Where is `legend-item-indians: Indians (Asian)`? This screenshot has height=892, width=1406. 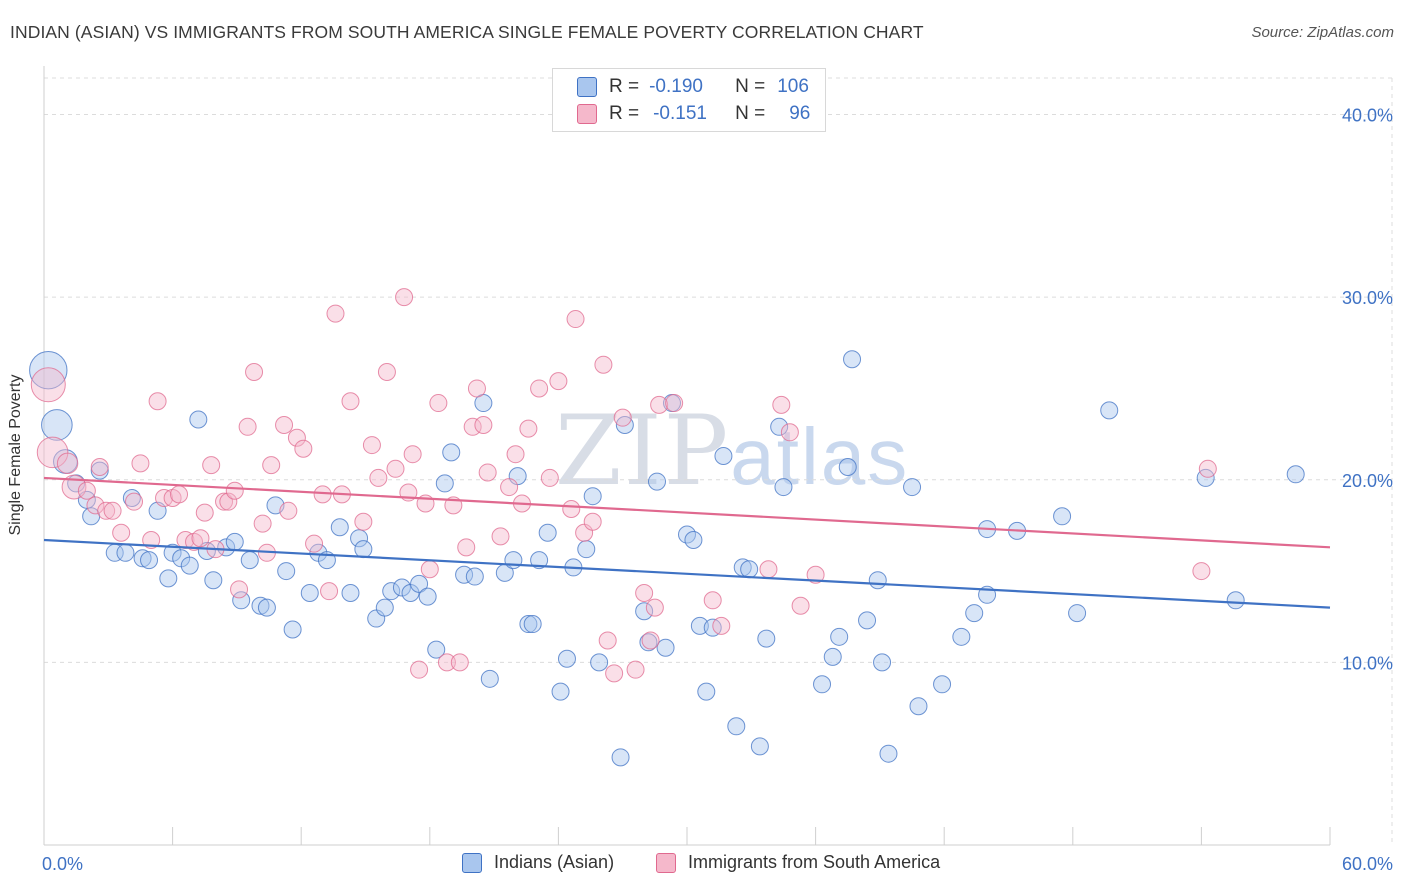
legend-item-indians: Indians (Asian) is located at coordinates (538, 862).